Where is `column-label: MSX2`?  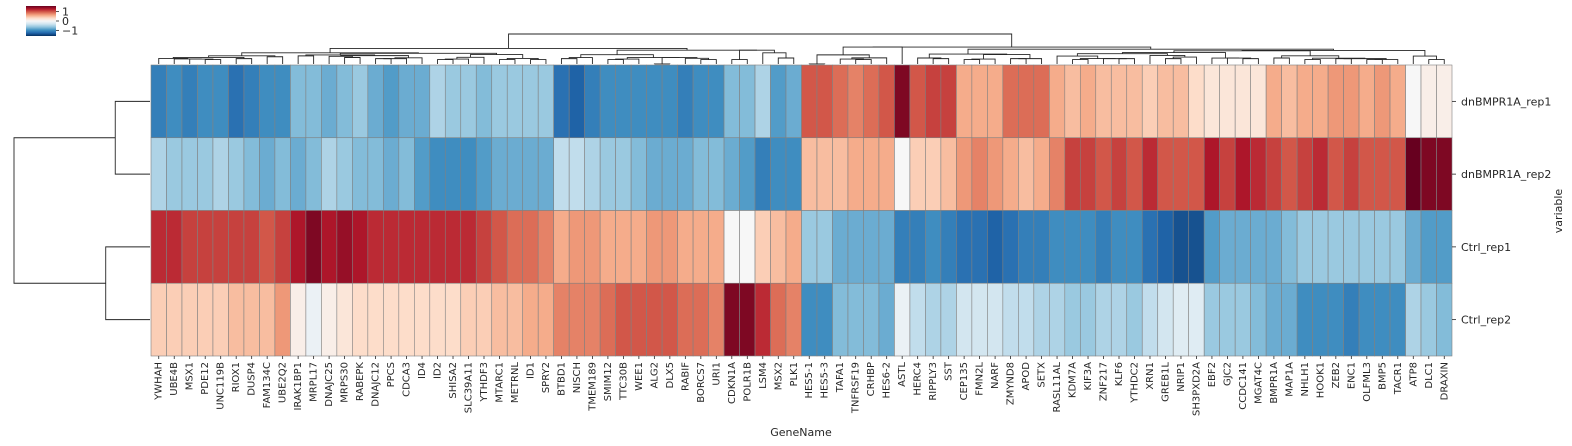
column-label: MSX2 is located at coordinates (778, 376).